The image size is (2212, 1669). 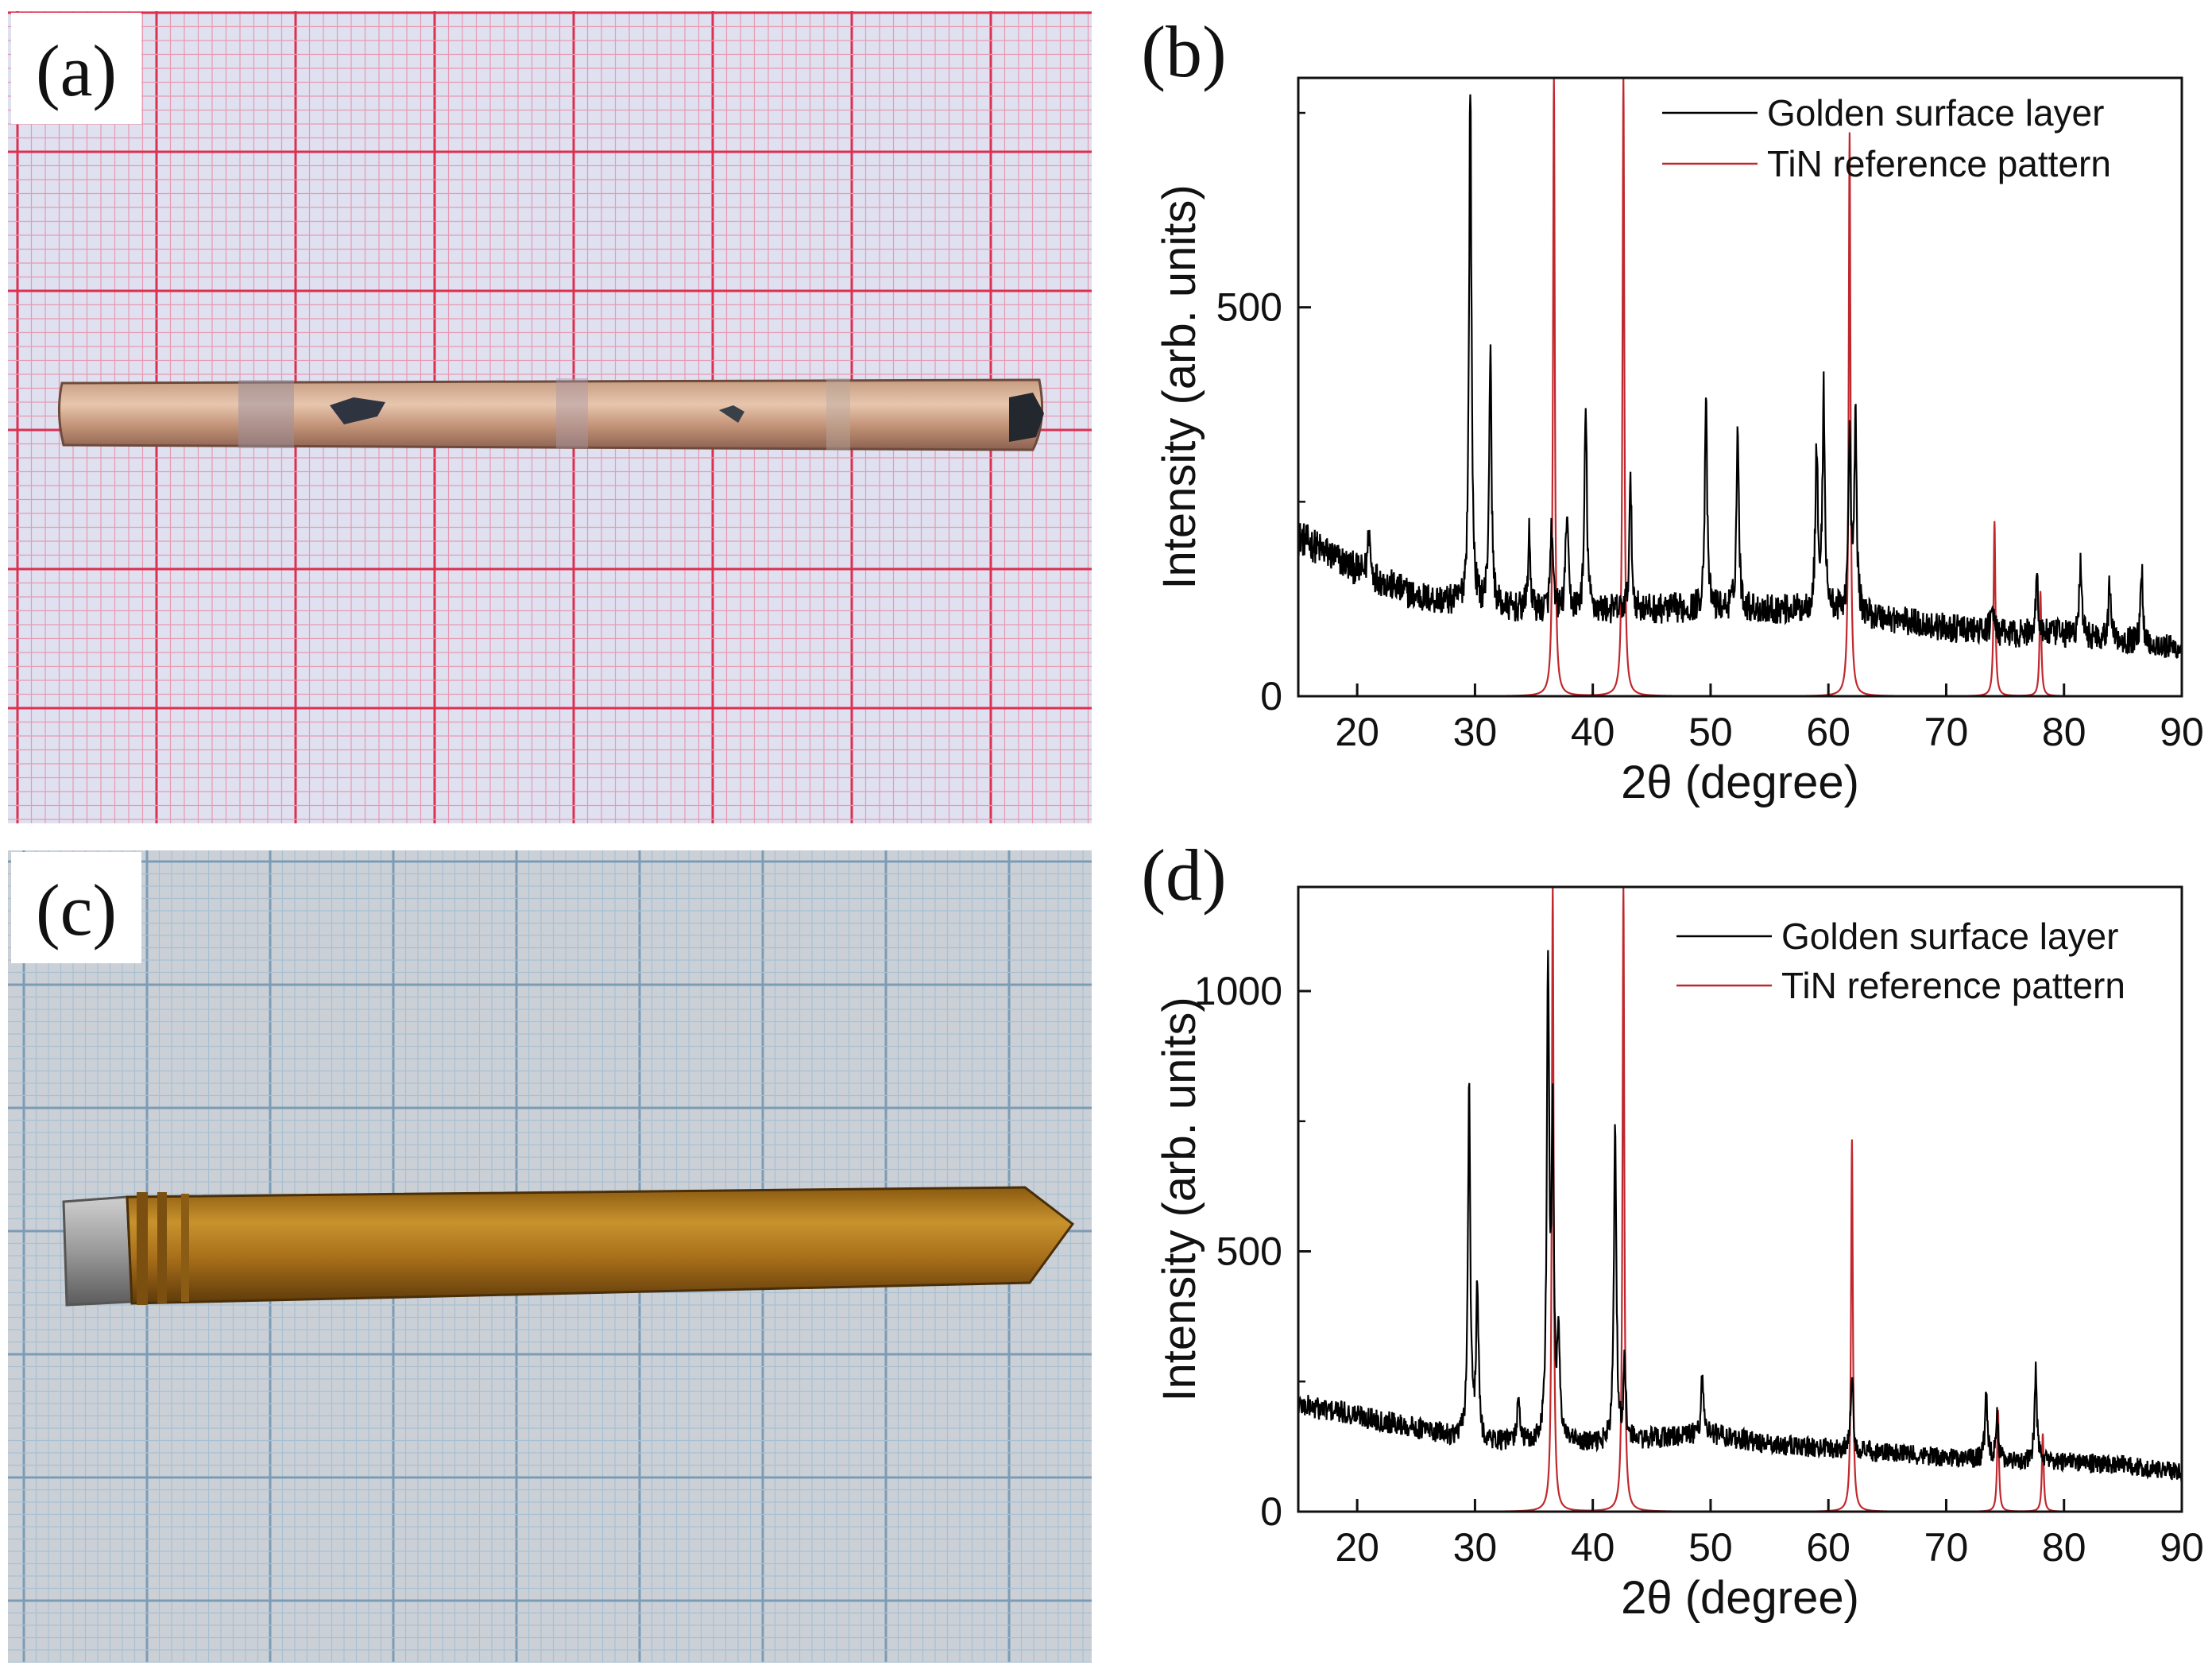 What do you see at coordinates (1740, 376) in the screenshot?
I see `series-line-measured-b` at bounding box center [1740, 376].